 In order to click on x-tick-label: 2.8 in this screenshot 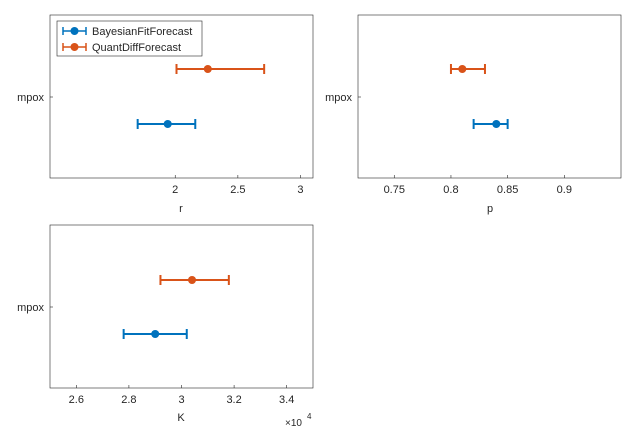, I will do `click(128, 400)`.